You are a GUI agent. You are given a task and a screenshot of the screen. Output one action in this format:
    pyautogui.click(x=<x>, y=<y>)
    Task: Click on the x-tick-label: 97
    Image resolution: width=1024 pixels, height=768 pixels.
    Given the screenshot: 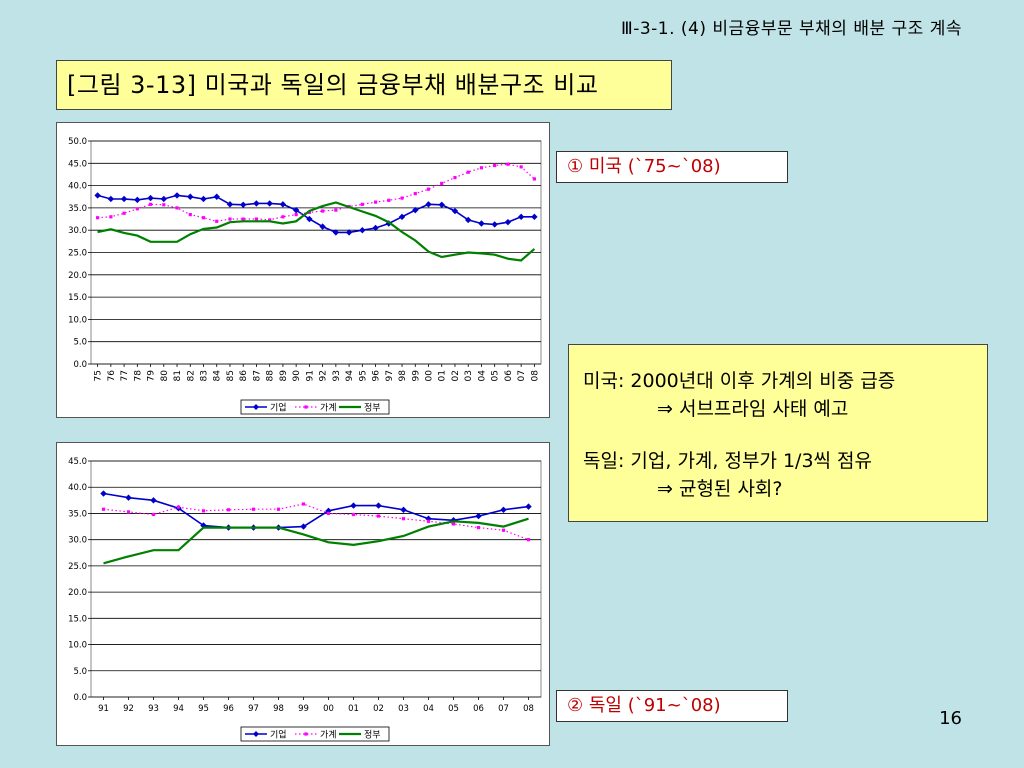 What is the action you would take?
    pyautogui.click(x=253, y=709)
    